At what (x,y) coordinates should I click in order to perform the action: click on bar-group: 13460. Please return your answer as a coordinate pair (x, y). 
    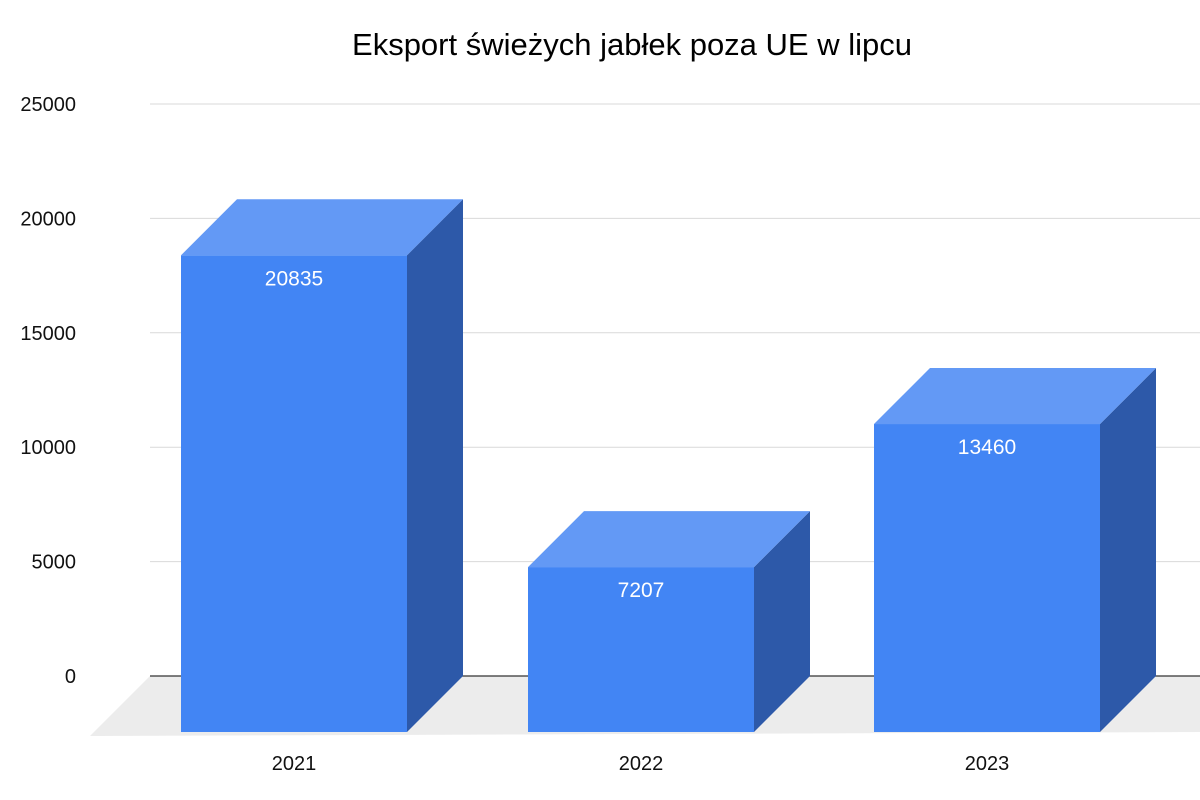
    Looking at the image, I should click on (1015, 550).